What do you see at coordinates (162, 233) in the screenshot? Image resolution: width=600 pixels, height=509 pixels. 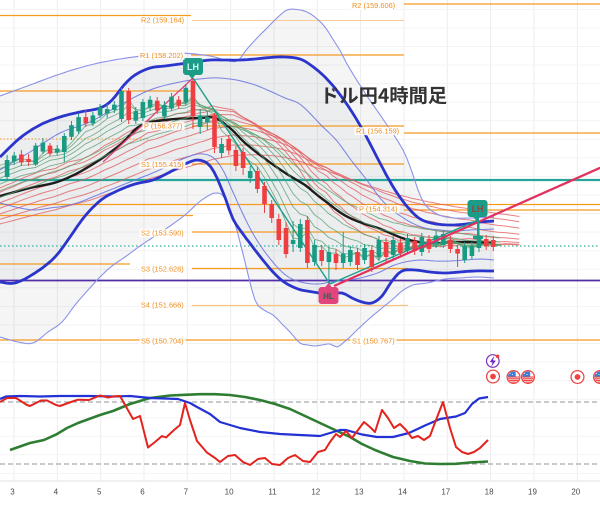 I see `svg-text: S2 (153.590)` at bounding box center [162, 233].